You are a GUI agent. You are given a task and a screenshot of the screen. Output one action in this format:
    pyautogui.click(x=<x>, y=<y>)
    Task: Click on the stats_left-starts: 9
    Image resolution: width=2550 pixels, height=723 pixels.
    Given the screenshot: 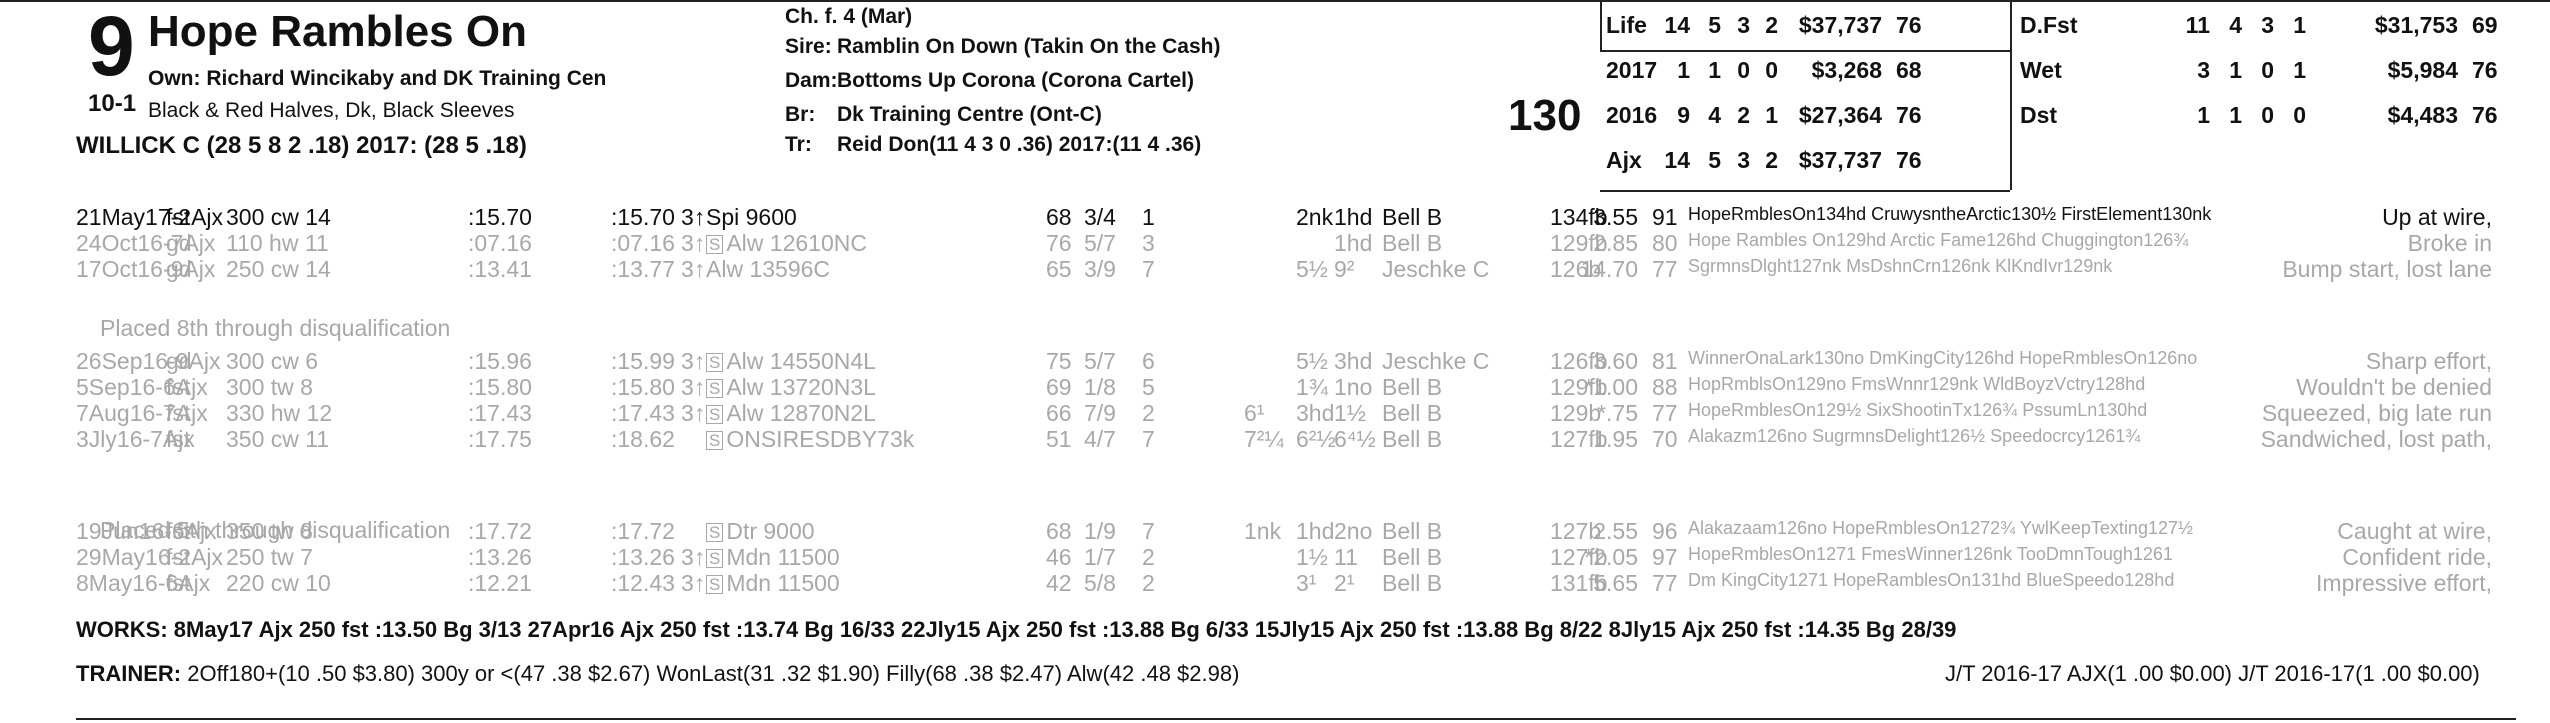 What is the action you would take?
    pyautogui.click(x=1683, y=115)
    